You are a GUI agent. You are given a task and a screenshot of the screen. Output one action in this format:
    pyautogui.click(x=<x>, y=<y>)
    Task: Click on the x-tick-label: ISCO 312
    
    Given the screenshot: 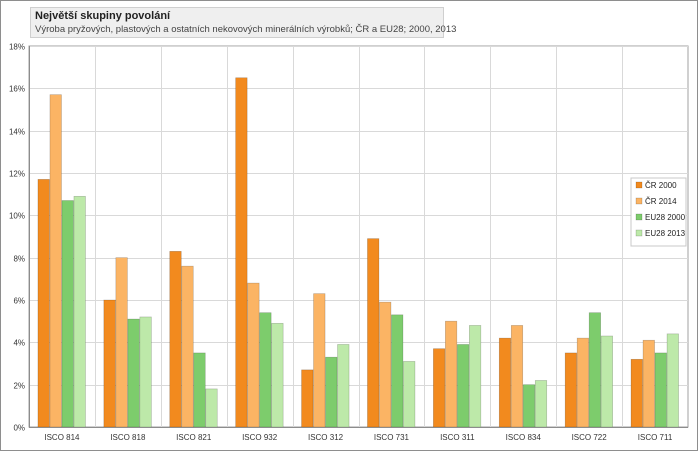 What is the action you would take?
    pyautogui.click(x=326, y=437)
    